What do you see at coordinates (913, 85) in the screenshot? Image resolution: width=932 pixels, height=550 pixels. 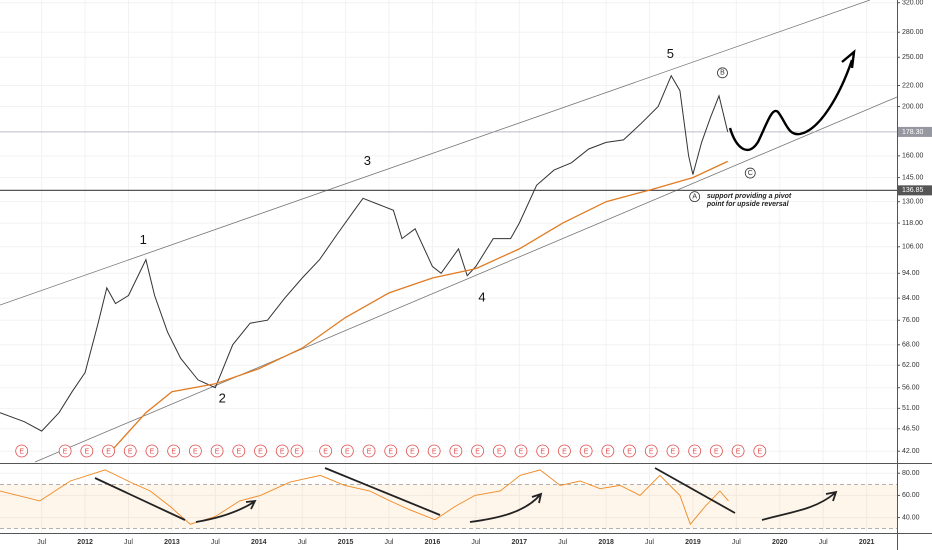 I see `y-tick-label: 220.00` at bounding box center [913, 85].